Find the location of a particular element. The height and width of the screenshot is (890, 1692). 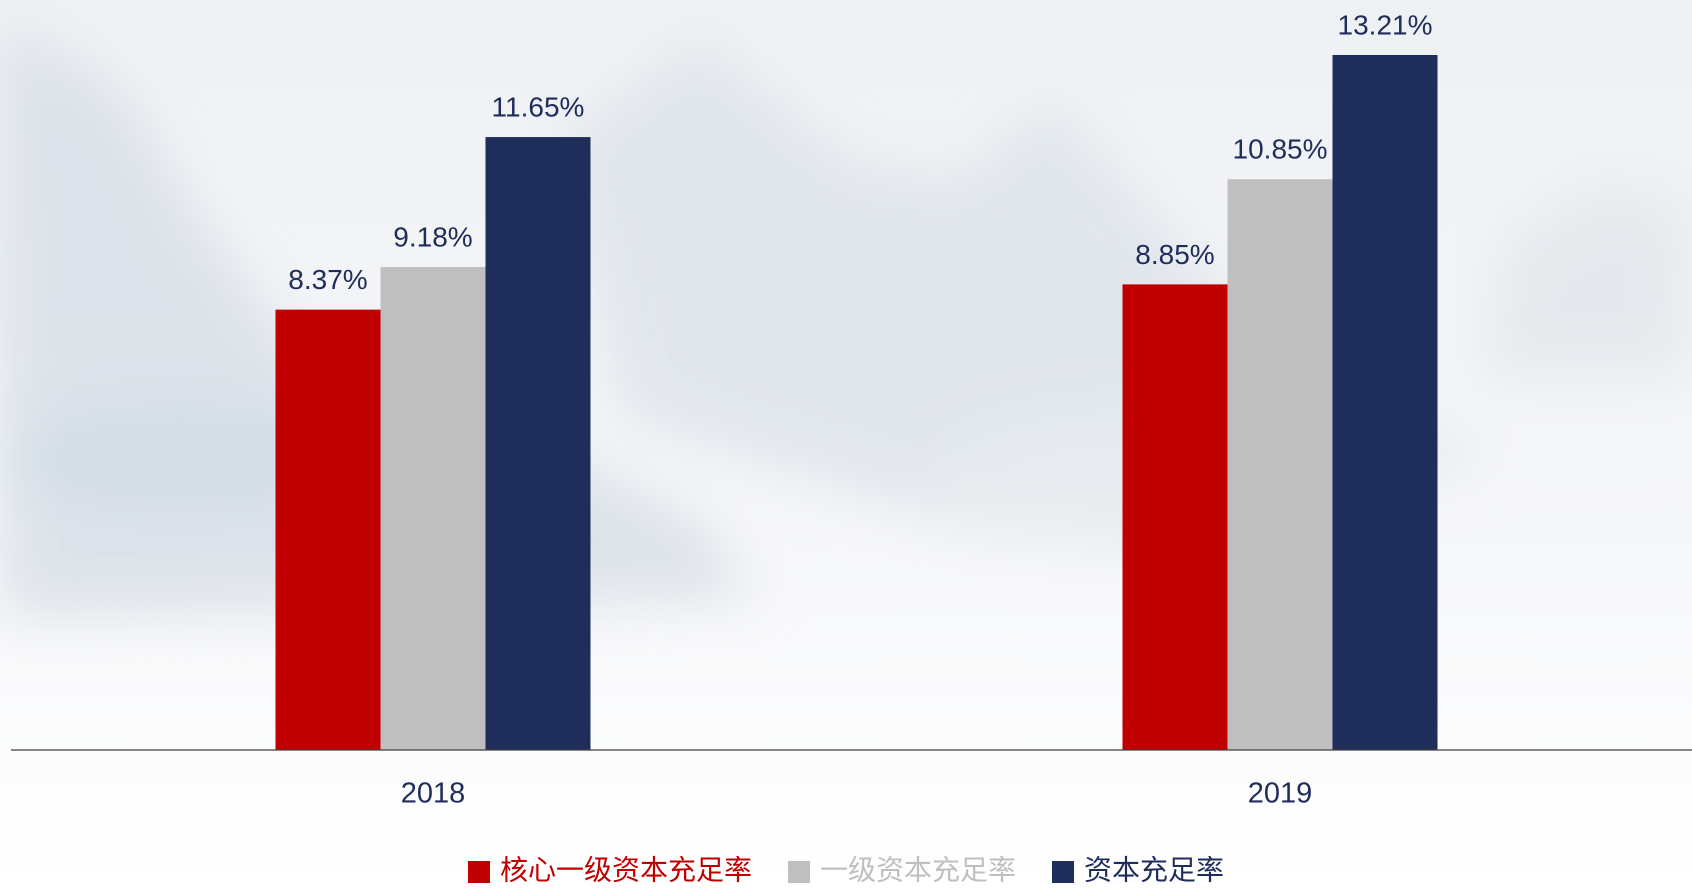

value-label: 8.37% is located at coordinates (327, 279).